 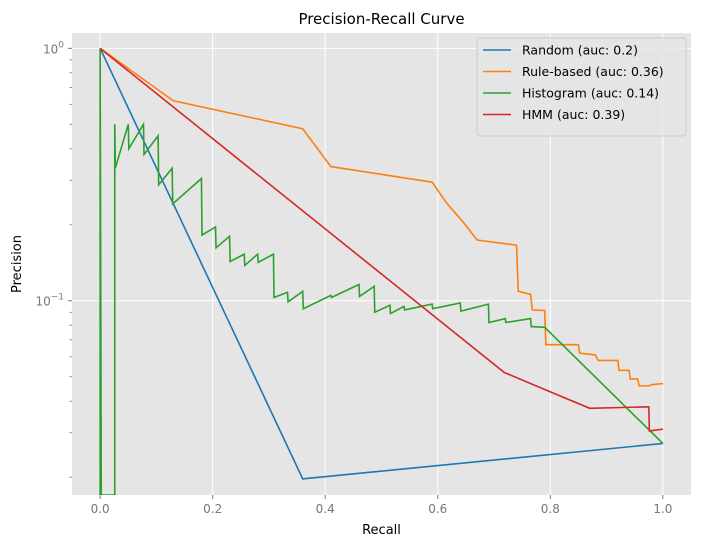 What do you see at coordinates (49, 301) in the screenshot?
I see `y-tick-label: 10⁻¹` at bounding box center [49, 301].